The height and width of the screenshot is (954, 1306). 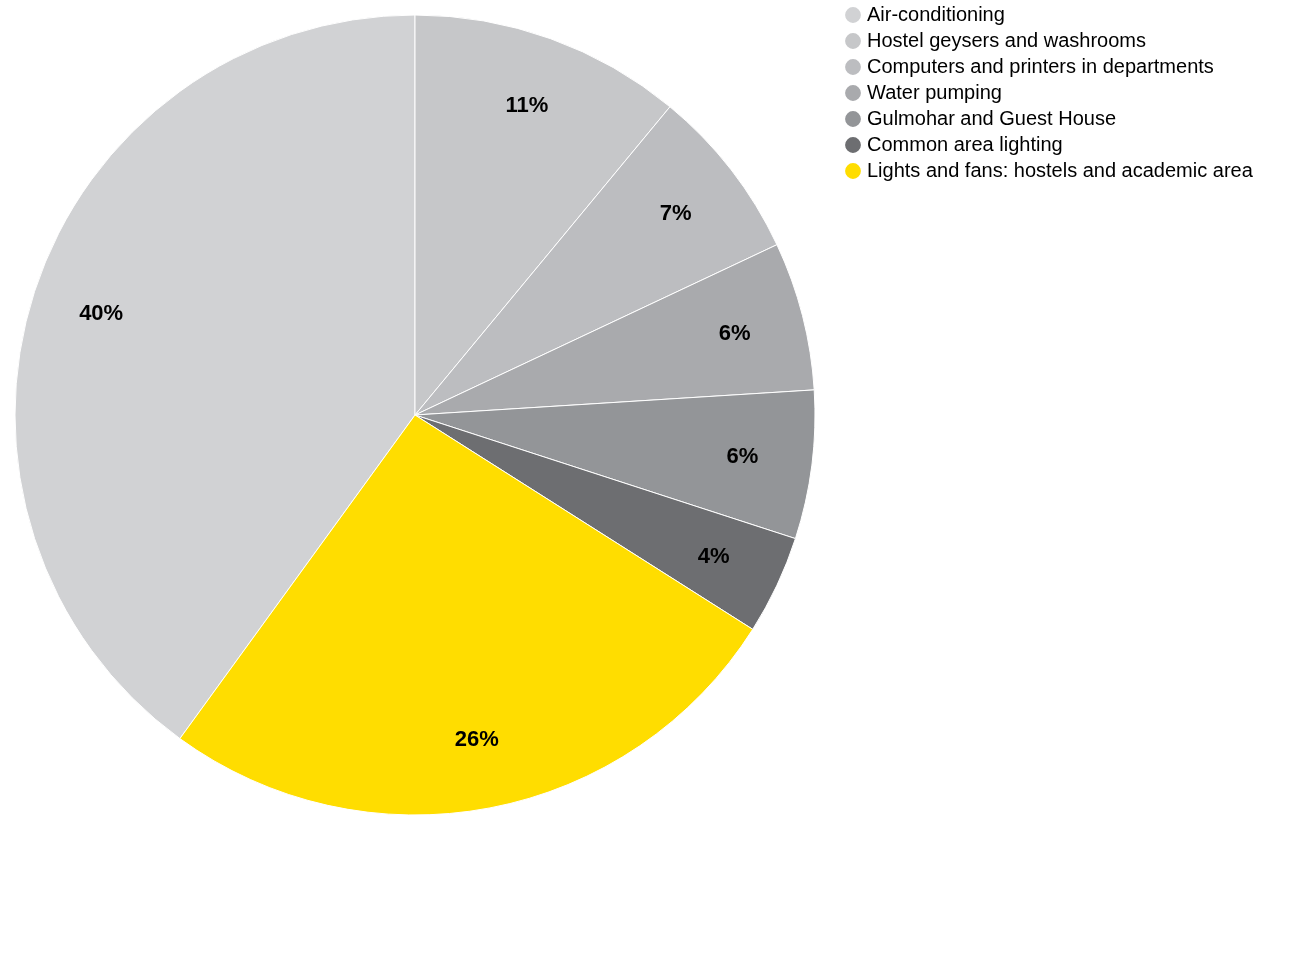 I want to click on legend-label: Hostel geysers and washrooms, so click(x=1007, y=40).